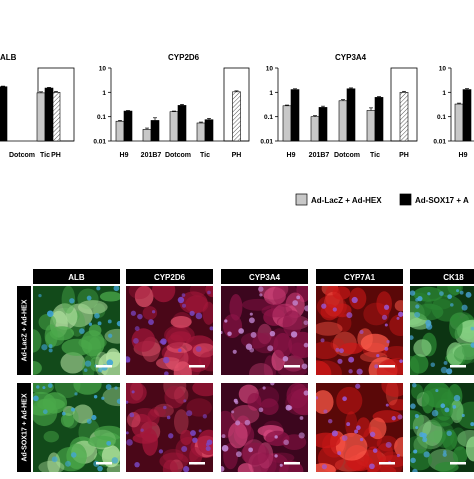  What do you see at coordinates (453, 277) in the screenshot?
I see `column-header: CK18` at bounding box center [453, 277].